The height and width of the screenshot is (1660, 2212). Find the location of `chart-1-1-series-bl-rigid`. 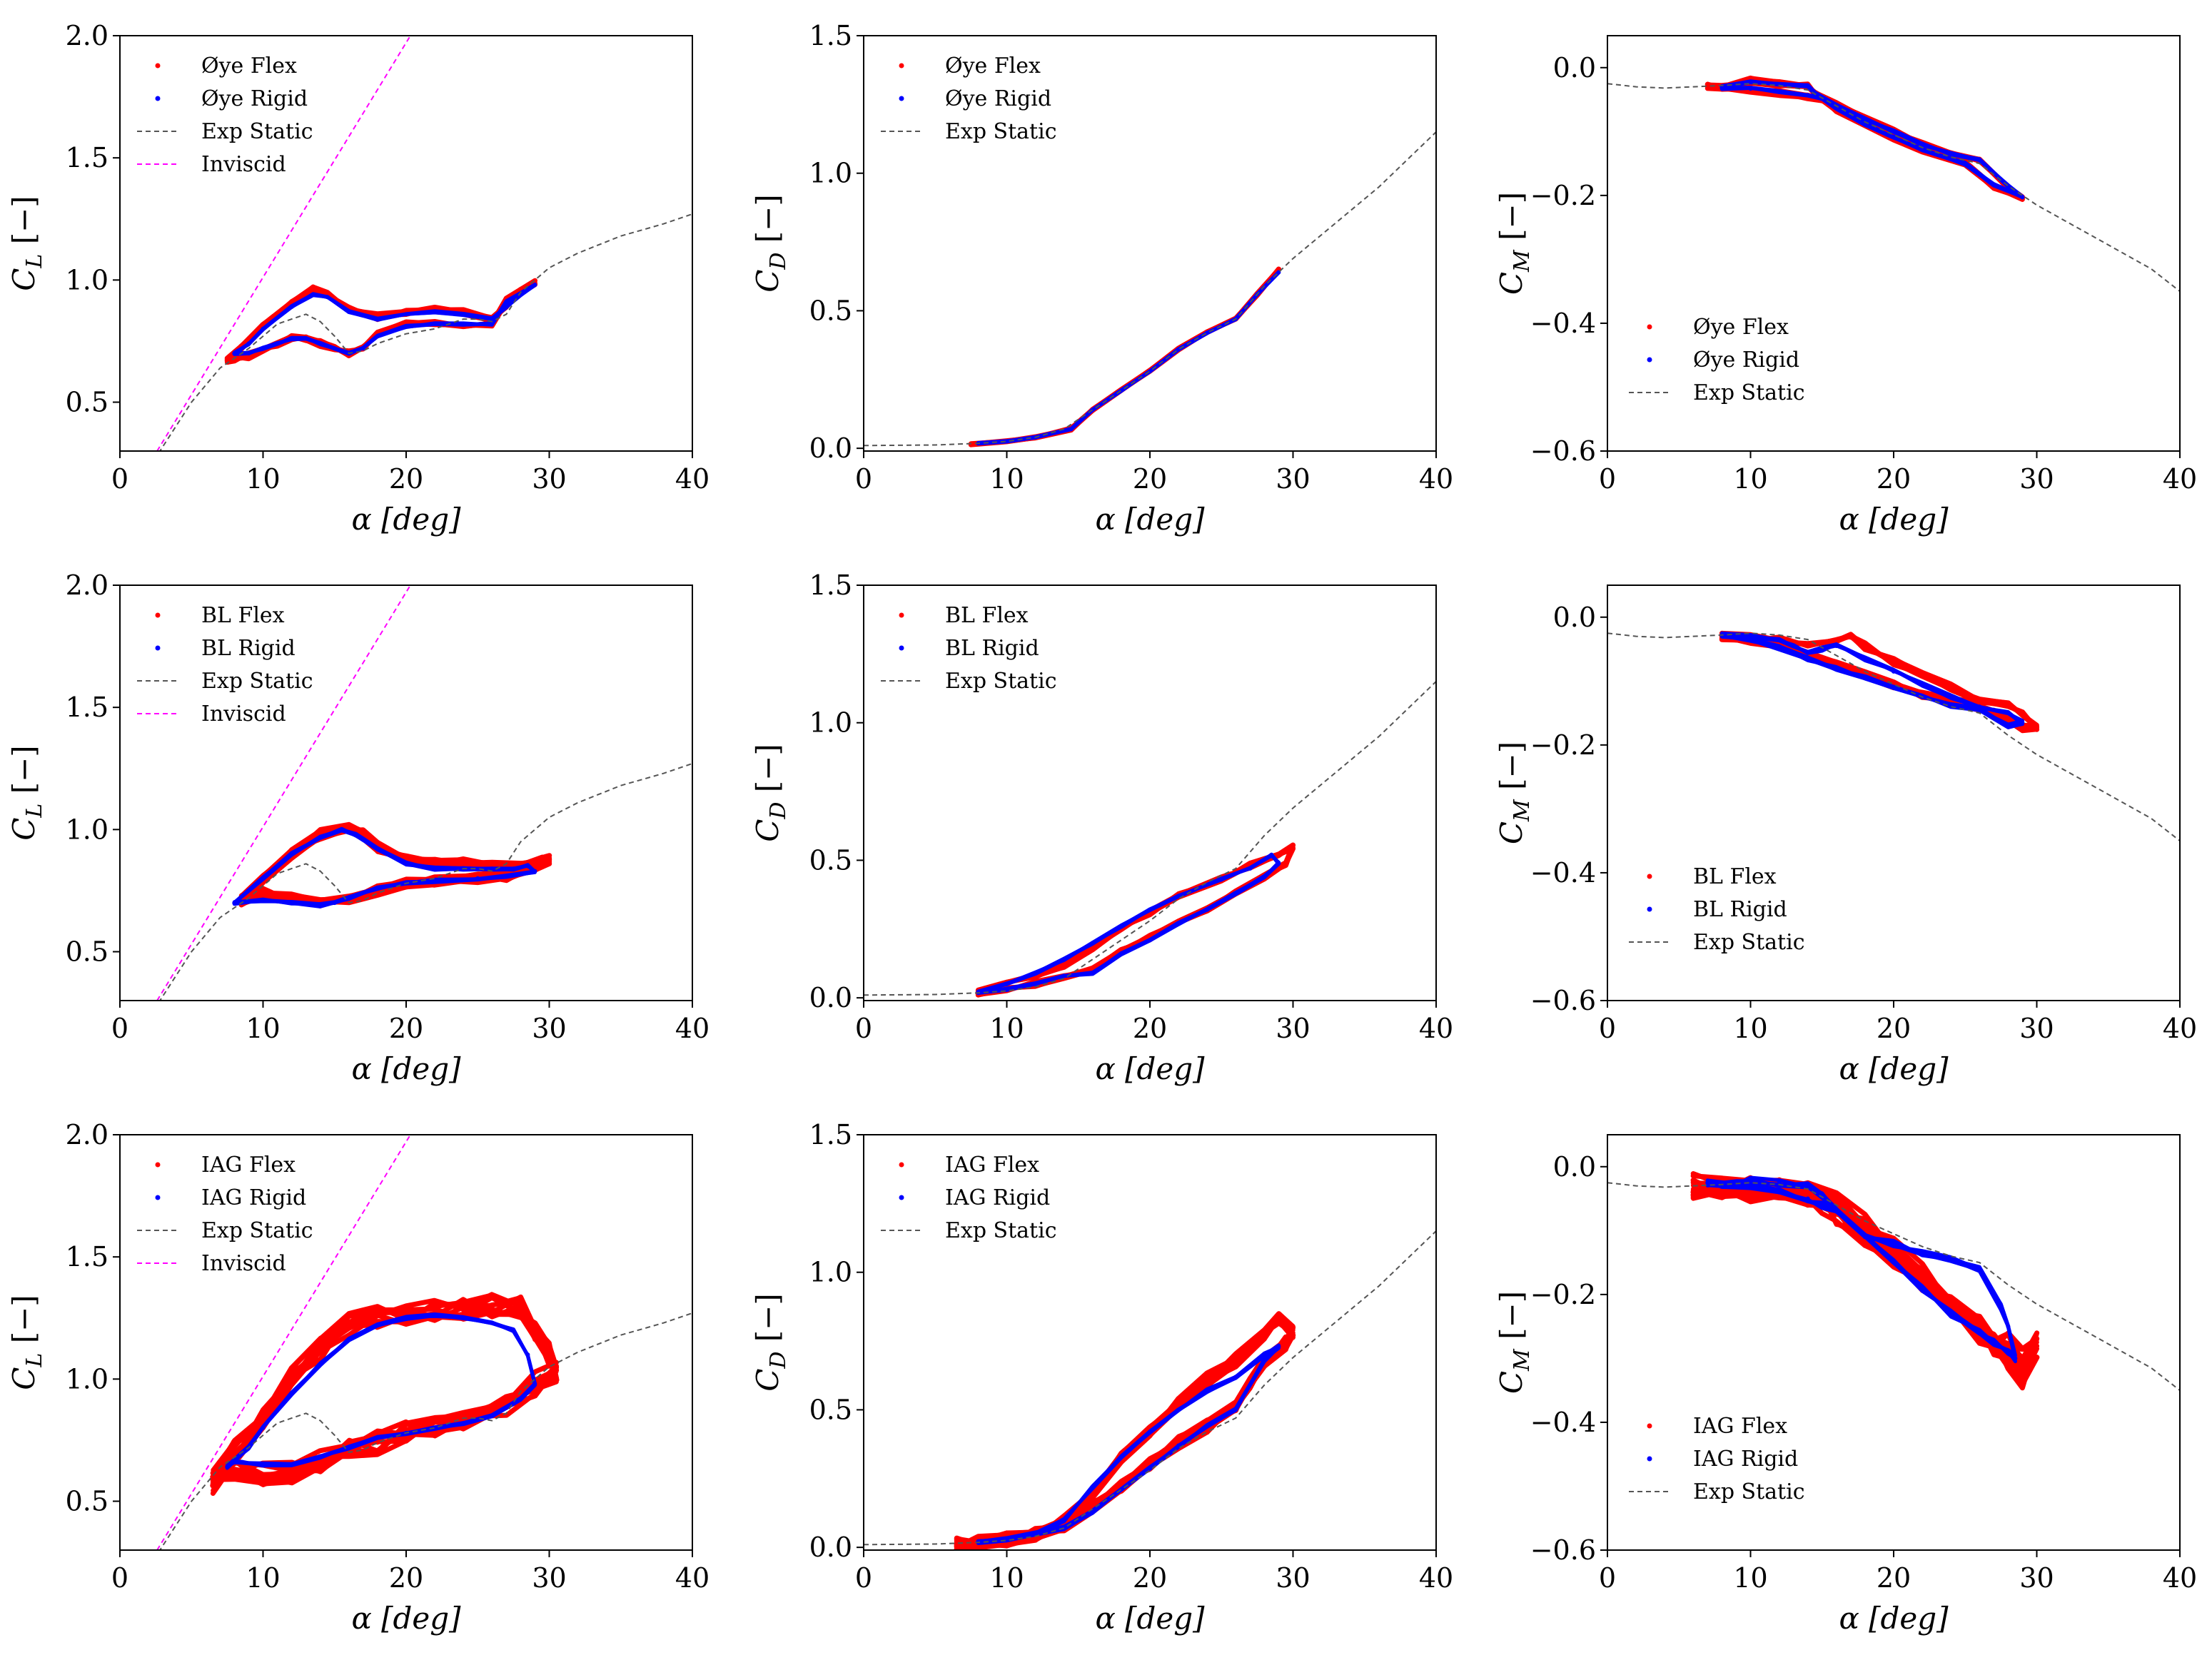

chart-1-1-series-bl-rigid is located at coordinates (1128, 924).